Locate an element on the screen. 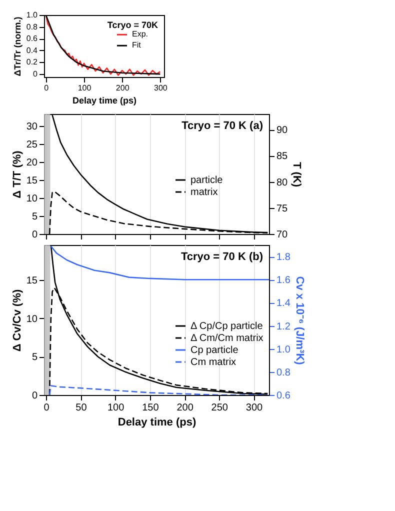 Image resolution: width=395 pixels, height=511 pixels. y2-tick-label: 1.2 is located at coordinates (283, 326).